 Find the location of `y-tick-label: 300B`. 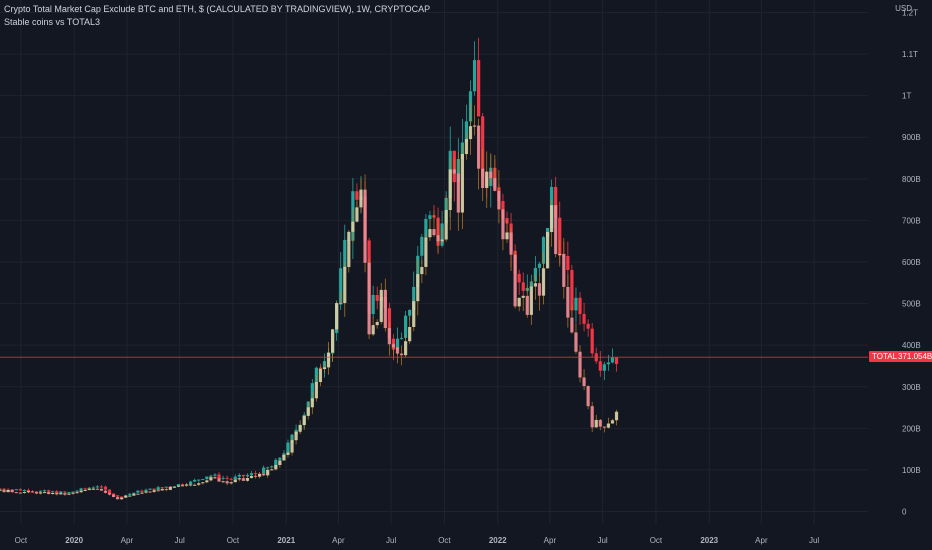

y-tick-label: 300B is located at coordinates (911, 387).